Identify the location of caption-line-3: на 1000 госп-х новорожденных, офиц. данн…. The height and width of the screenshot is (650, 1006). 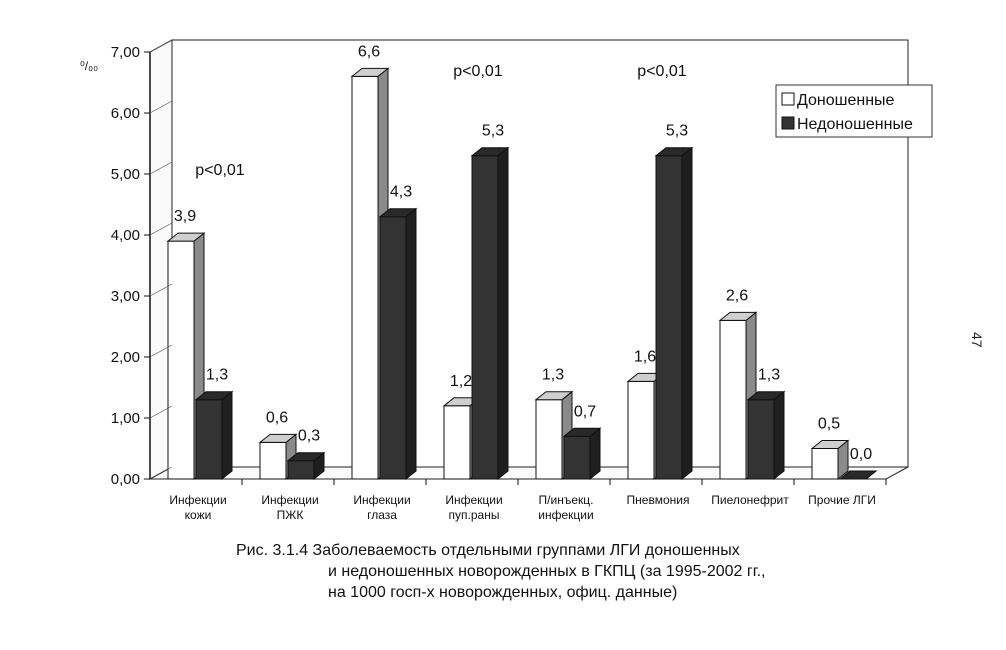
(502, 592).